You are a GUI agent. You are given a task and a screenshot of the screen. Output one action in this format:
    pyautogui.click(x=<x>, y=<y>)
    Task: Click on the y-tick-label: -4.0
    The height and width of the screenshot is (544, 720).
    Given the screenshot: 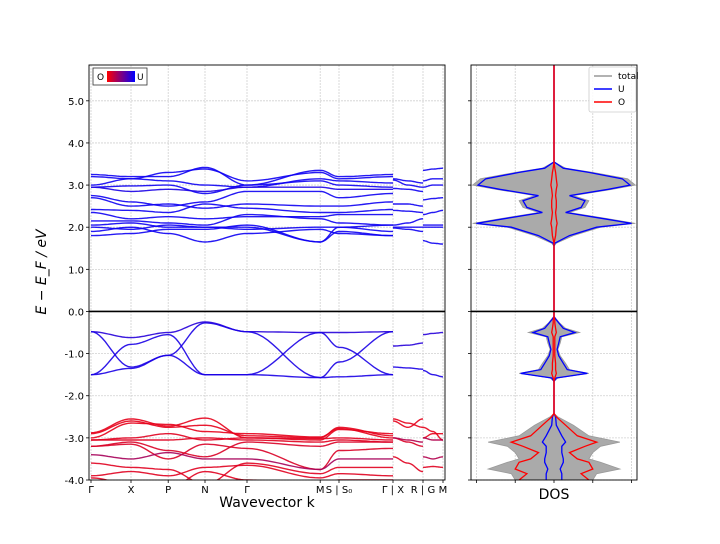 What is the action you would take?
    pyautogui.click(x=74, y=481)
    